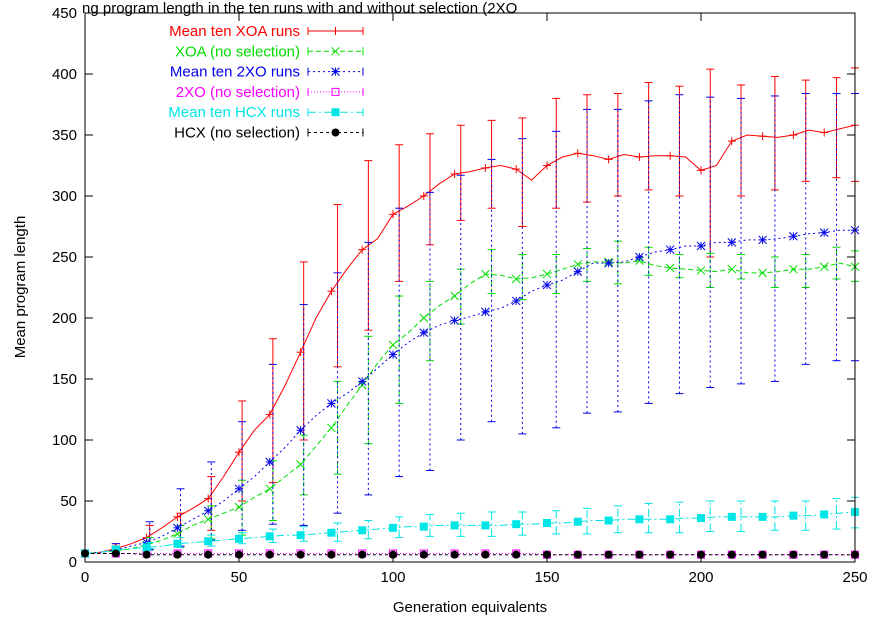  I want to click on y-tick-label: 250, so click(64, 257).